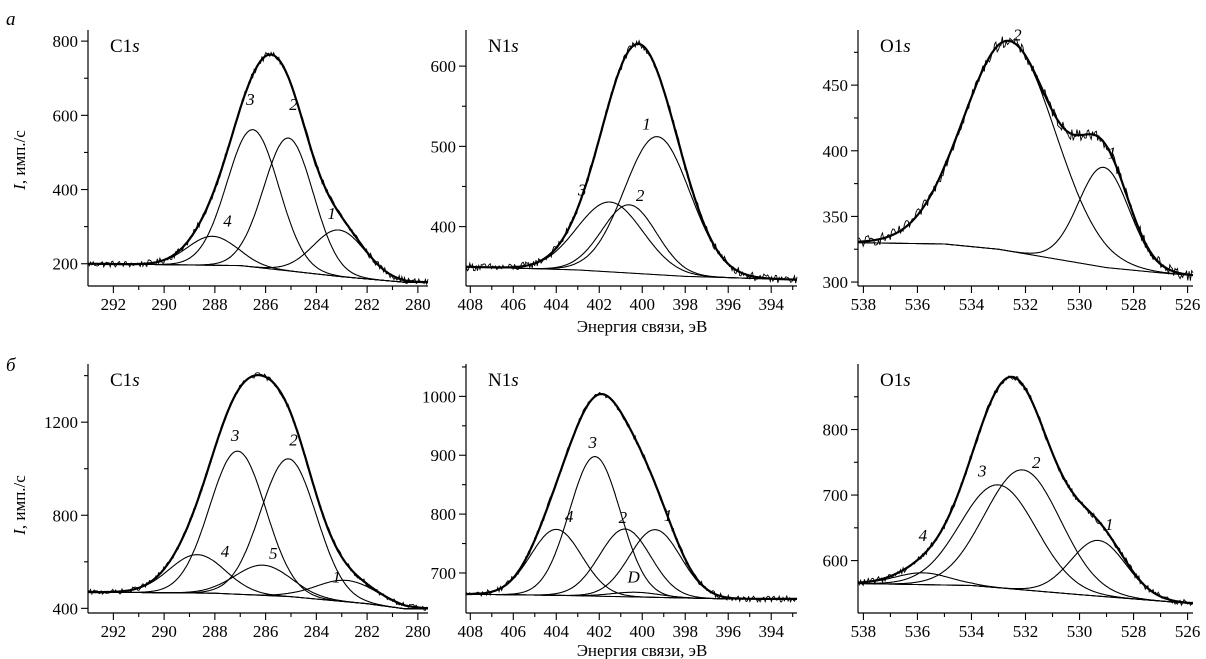 The image size is (1206, 659). Describe the element at coordinates (1134, 304) in the screenshot. I see `x-tick-label: 528` at that location.